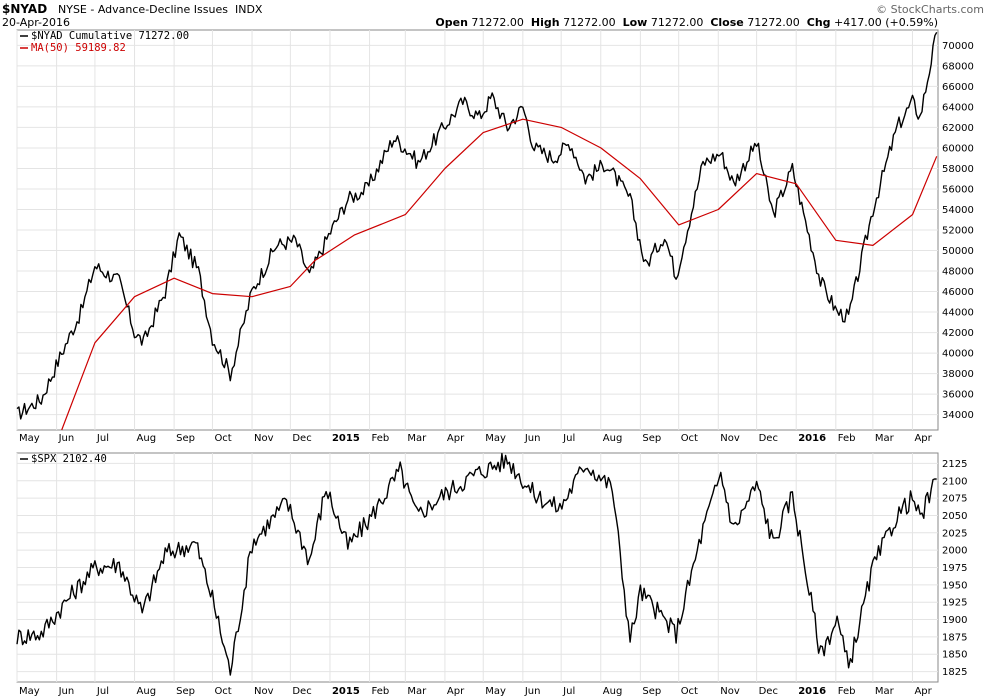 This screenshot has width=990, height=700. What do you see at coordinates (886, 22) in the screenshot?
I see `chg-value: +417.00 (+0.59%)` at bounding box center [886, 22].